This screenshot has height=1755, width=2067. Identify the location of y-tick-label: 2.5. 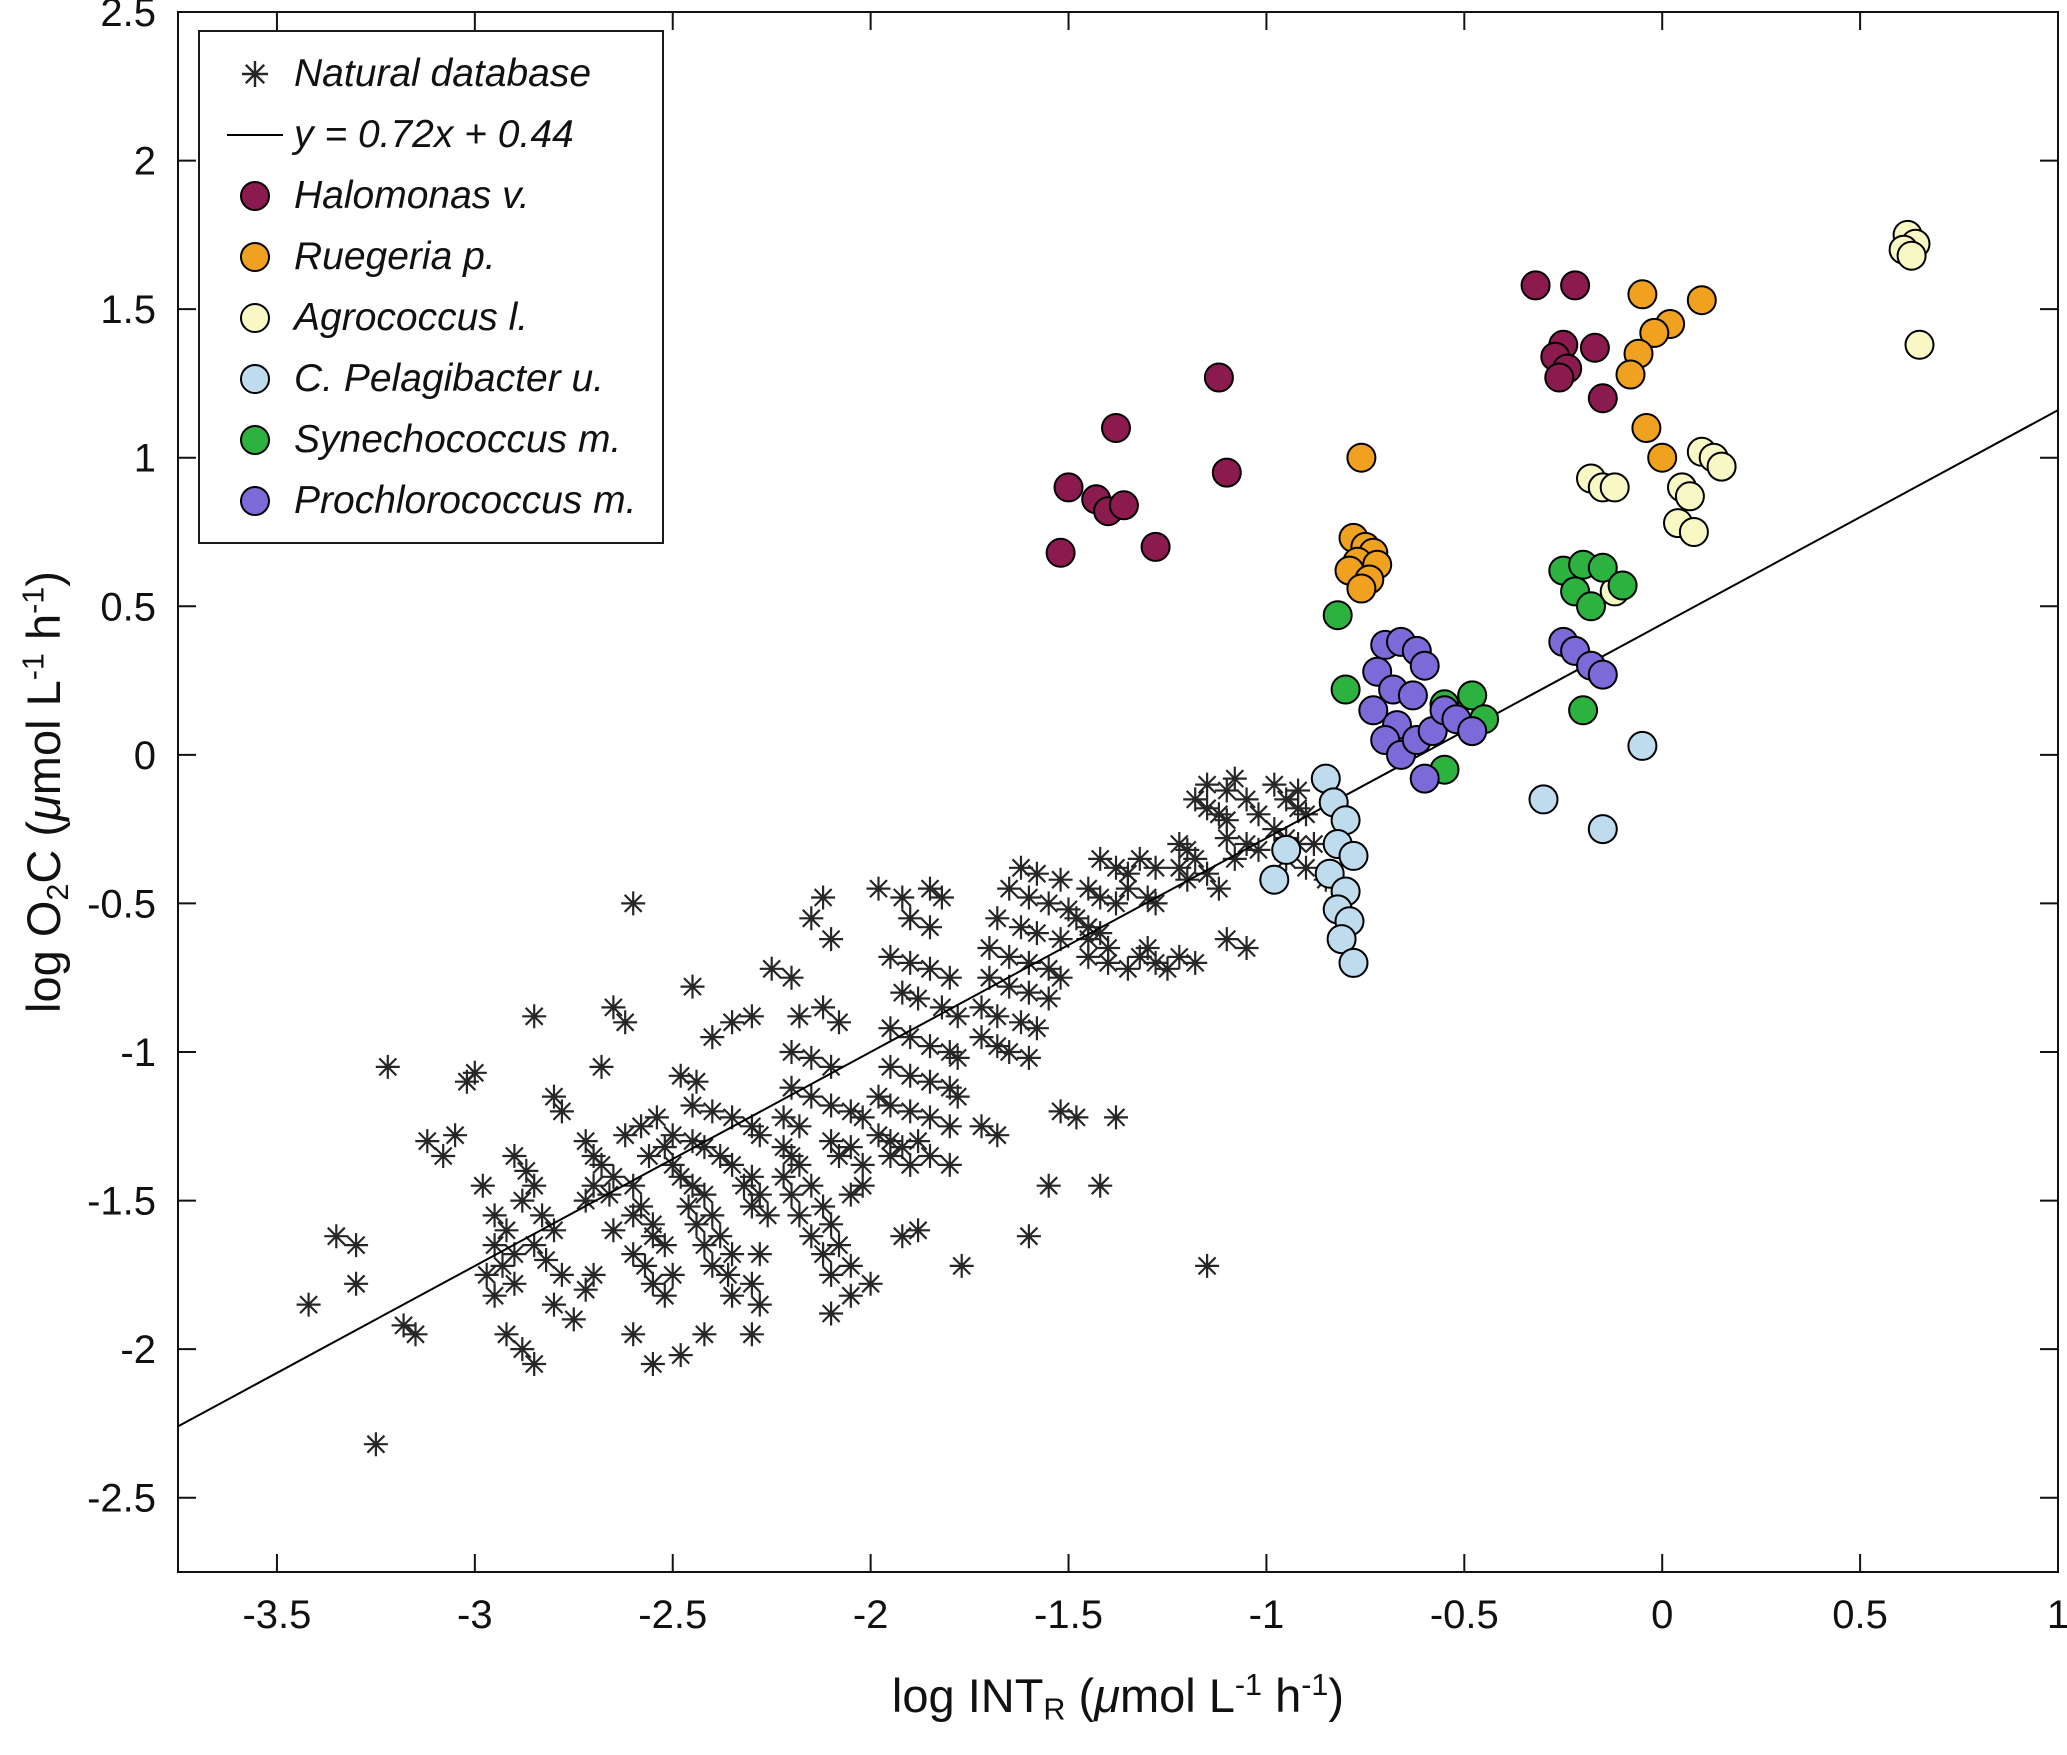
(128, 17).